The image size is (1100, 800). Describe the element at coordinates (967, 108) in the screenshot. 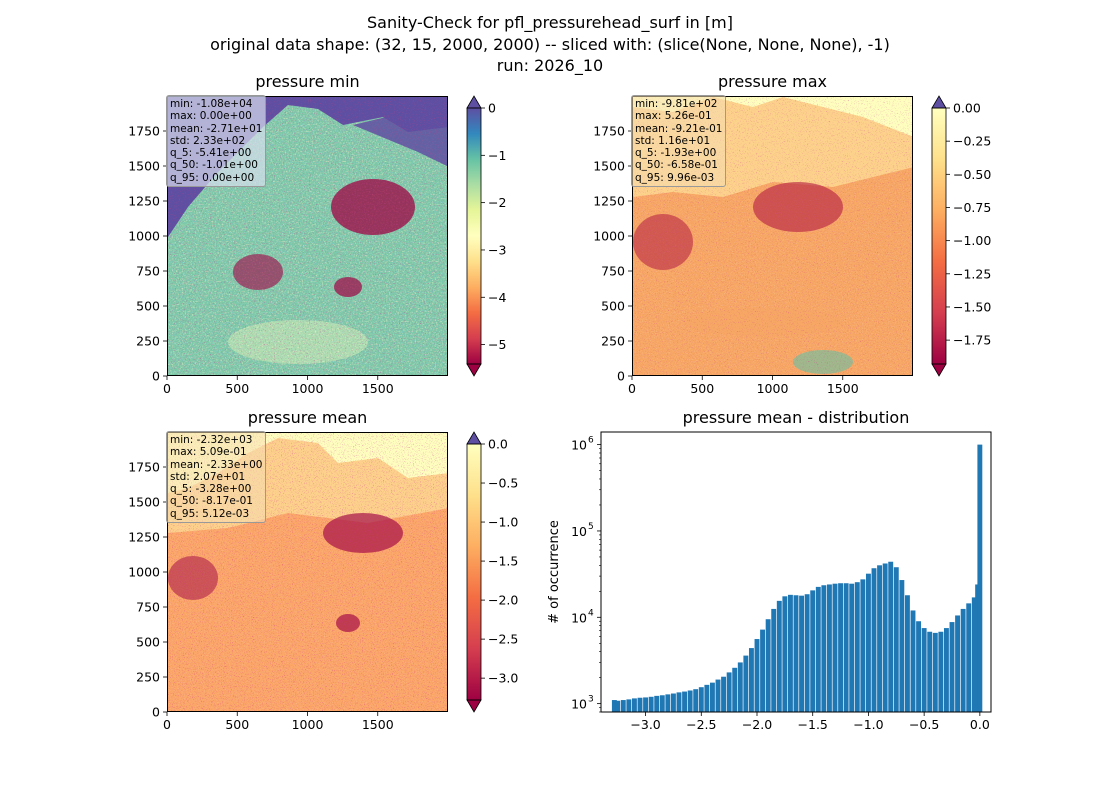

I see `colorbar-tick-label: 0.00` at that location.